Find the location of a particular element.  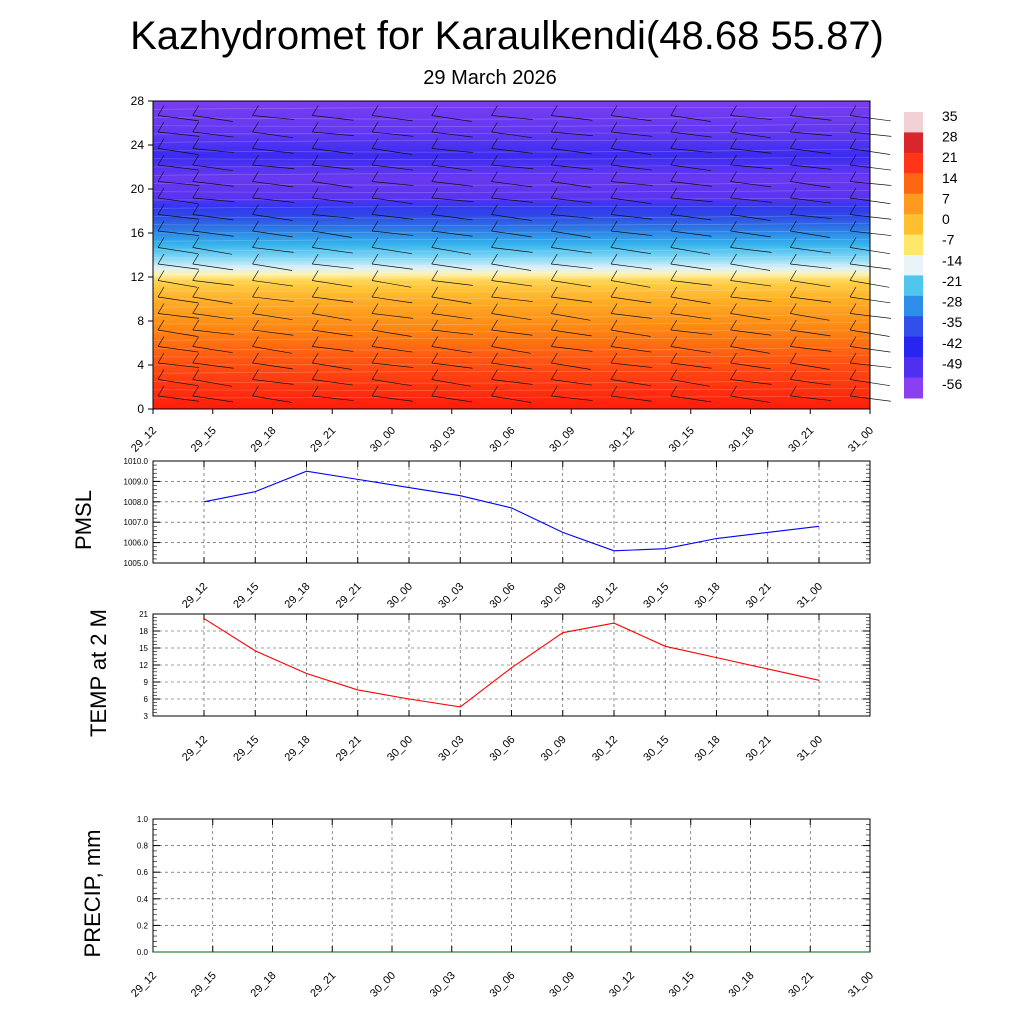

precip-panel-x-tick-label: 30_15 is located at coordinates (682, 985).